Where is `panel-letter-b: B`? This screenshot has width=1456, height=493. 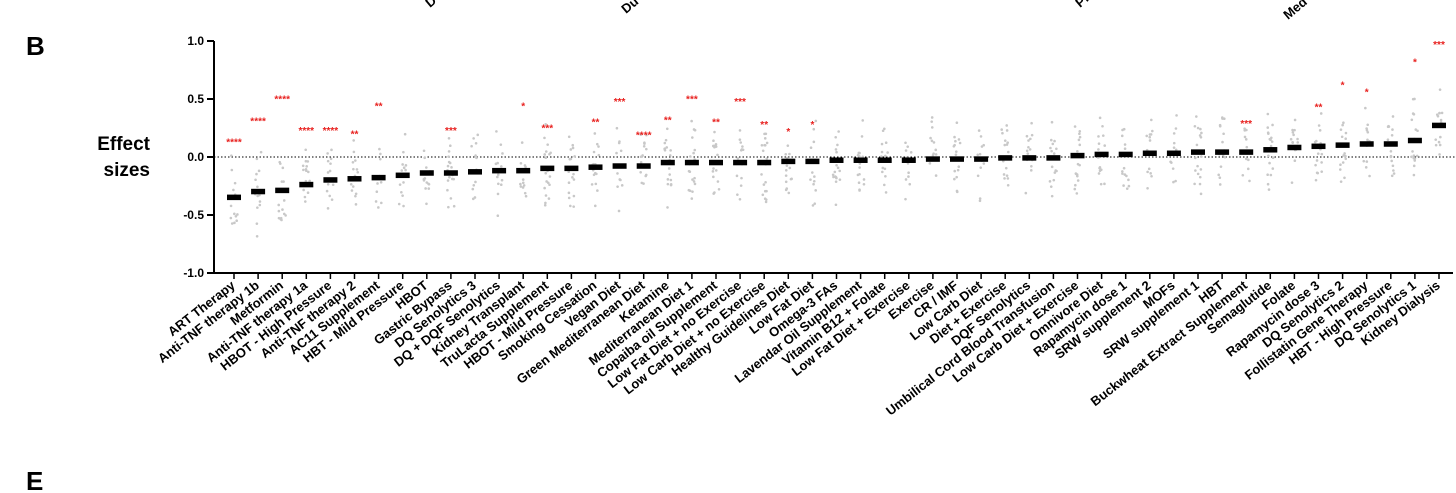 panel-letter-b: B is located at coordinates (35, 46).